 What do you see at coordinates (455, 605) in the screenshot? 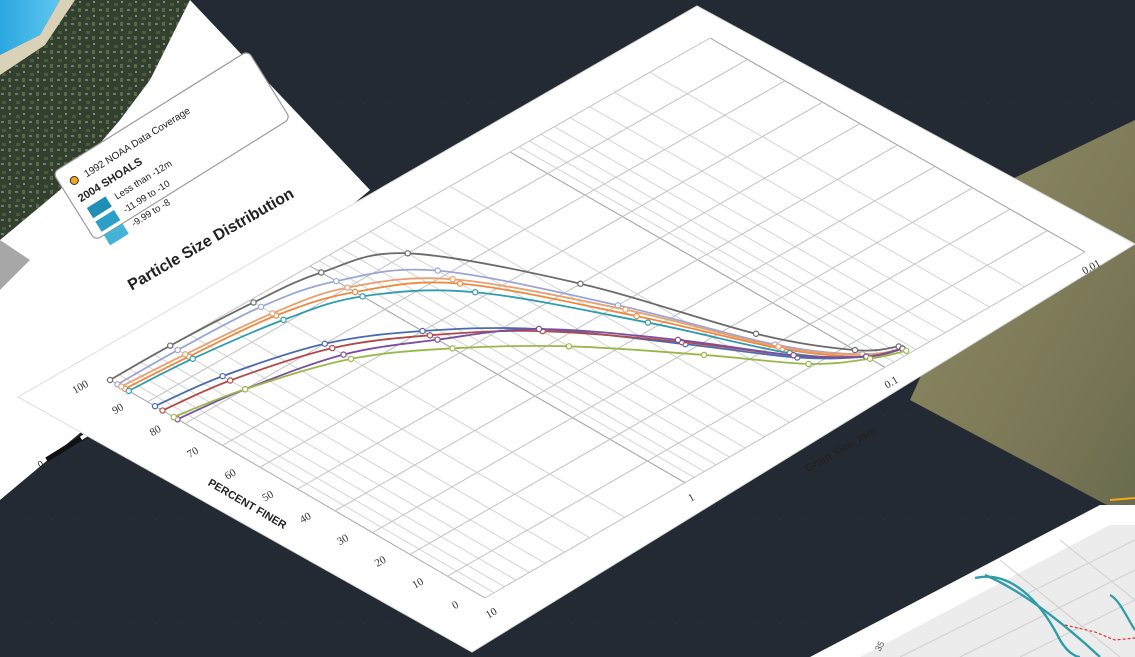
I see `y-tick-label-0: 0` at bounding box center [455, 605].